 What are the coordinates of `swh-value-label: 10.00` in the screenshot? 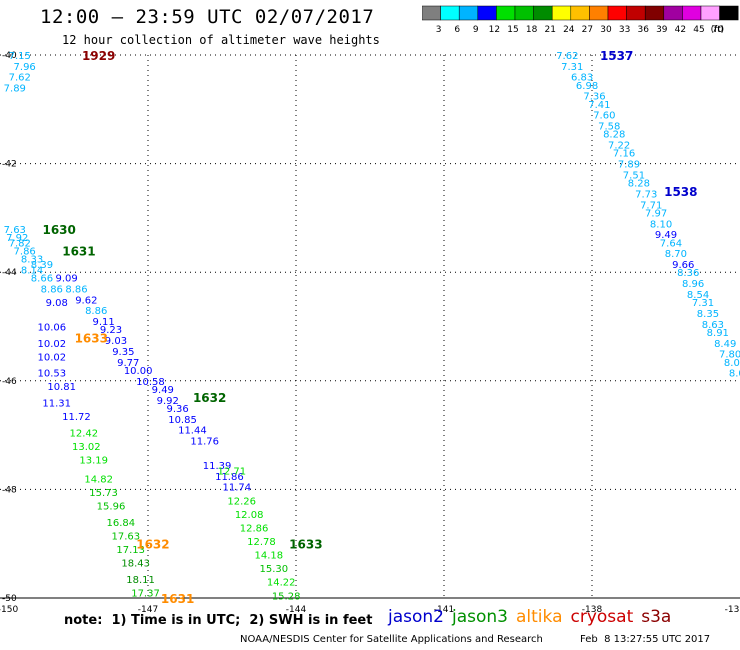 It's located at (138, 371).